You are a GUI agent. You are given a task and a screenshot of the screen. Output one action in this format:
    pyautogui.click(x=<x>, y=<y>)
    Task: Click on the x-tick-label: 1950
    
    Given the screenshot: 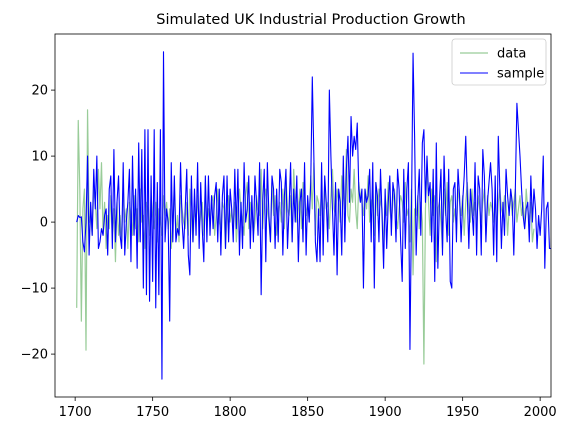 What is the action you would take?
    pyautogui.click(x=462, y=412)
    